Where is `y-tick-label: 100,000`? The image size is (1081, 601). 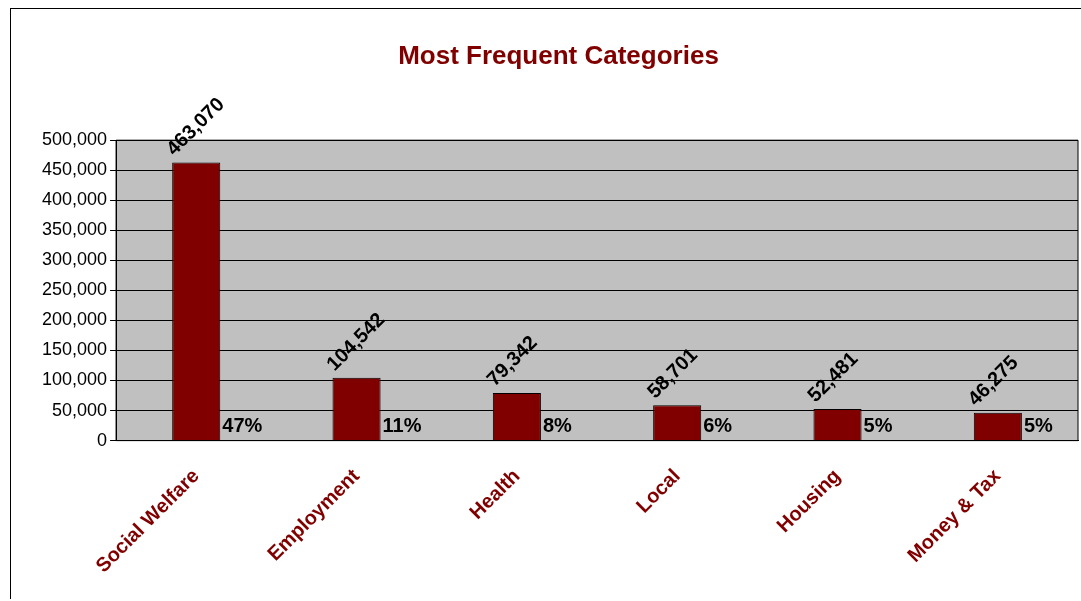 y-tick-label: 100,000 is located at coordinates (74, 379).